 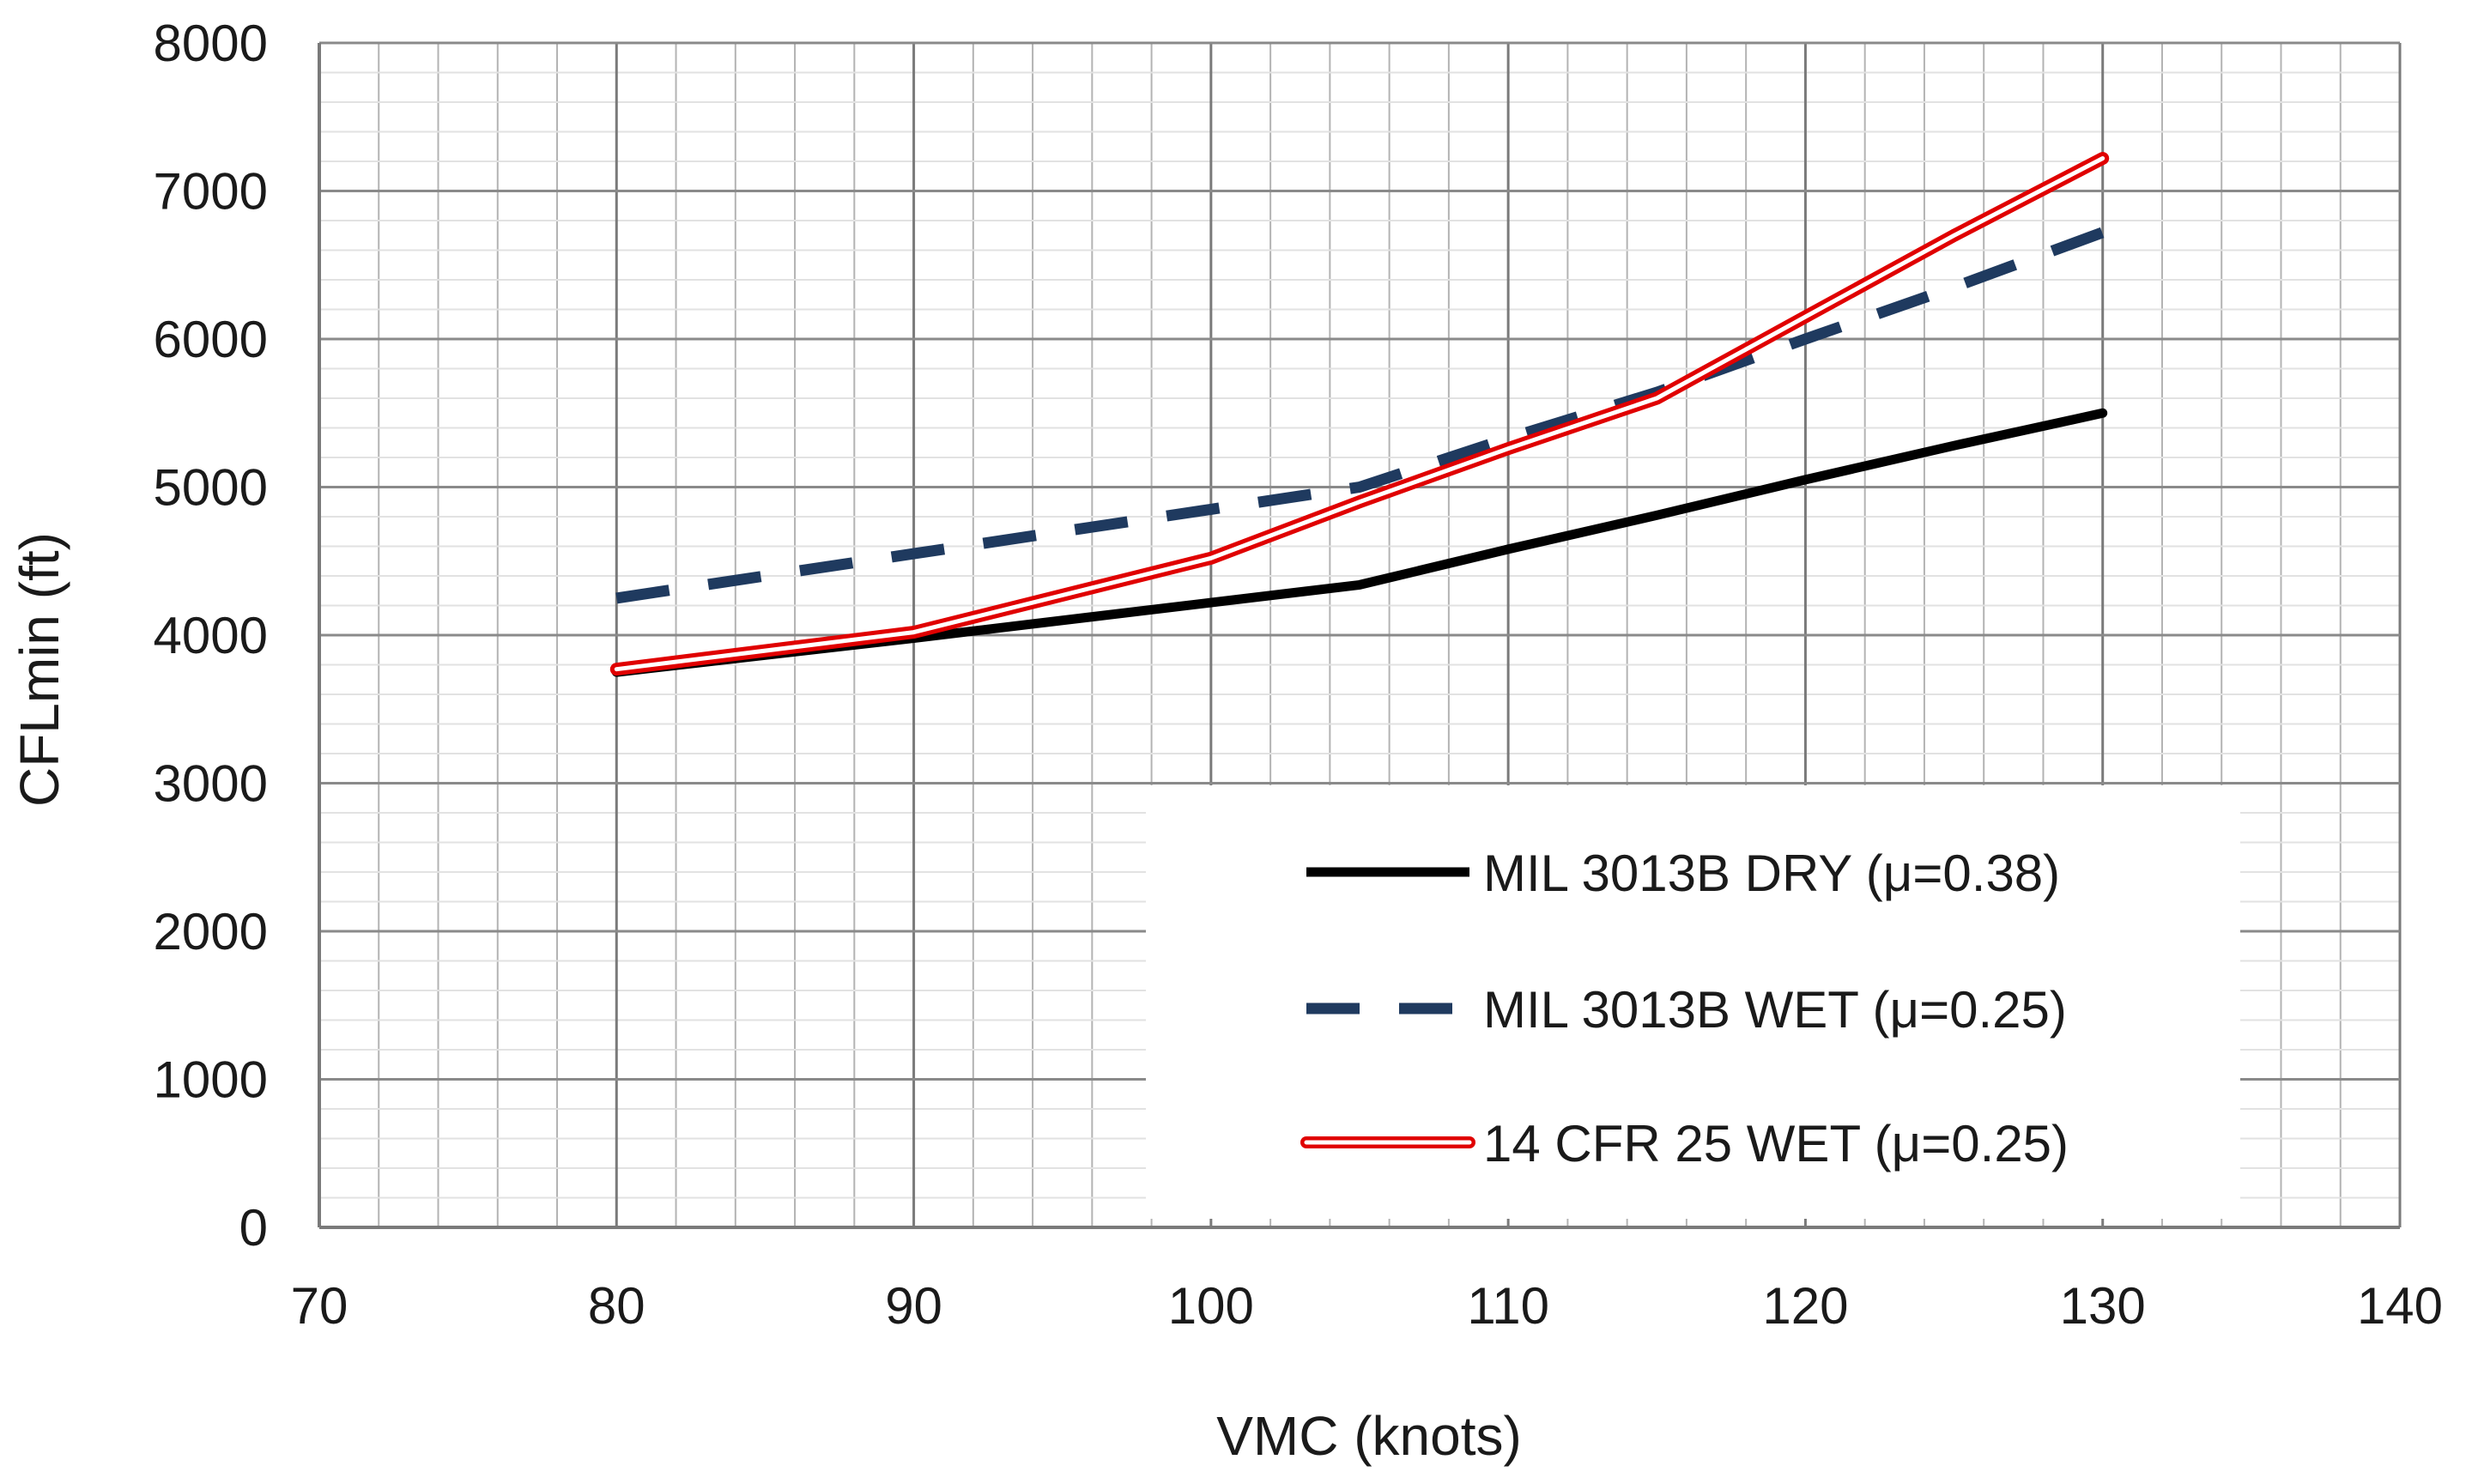 I want to click on y-tick-label: 2000, so click(x=211, y=931).